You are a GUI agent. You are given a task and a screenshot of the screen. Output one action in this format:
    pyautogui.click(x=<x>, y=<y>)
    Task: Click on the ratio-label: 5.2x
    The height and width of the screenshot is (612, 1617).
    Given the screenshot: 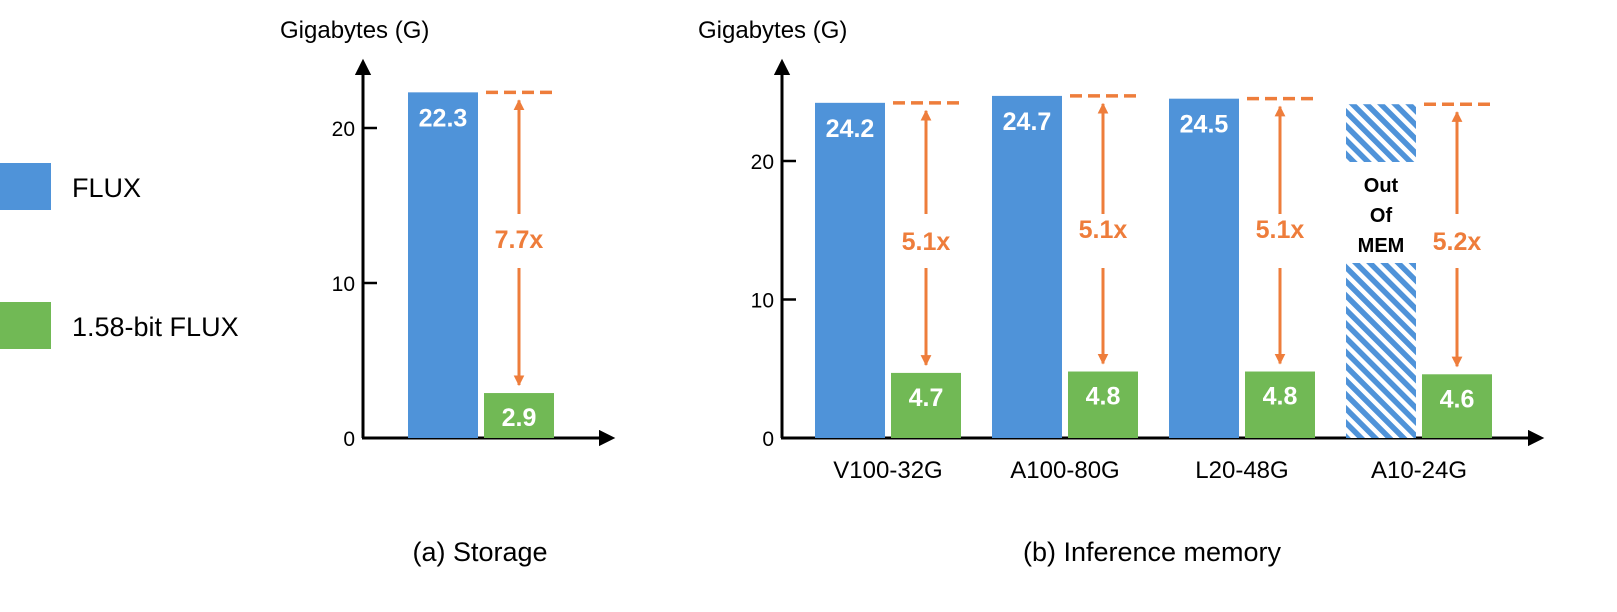 What is the action you would take?
    pyautogui.click(x=1457, y=242)
    